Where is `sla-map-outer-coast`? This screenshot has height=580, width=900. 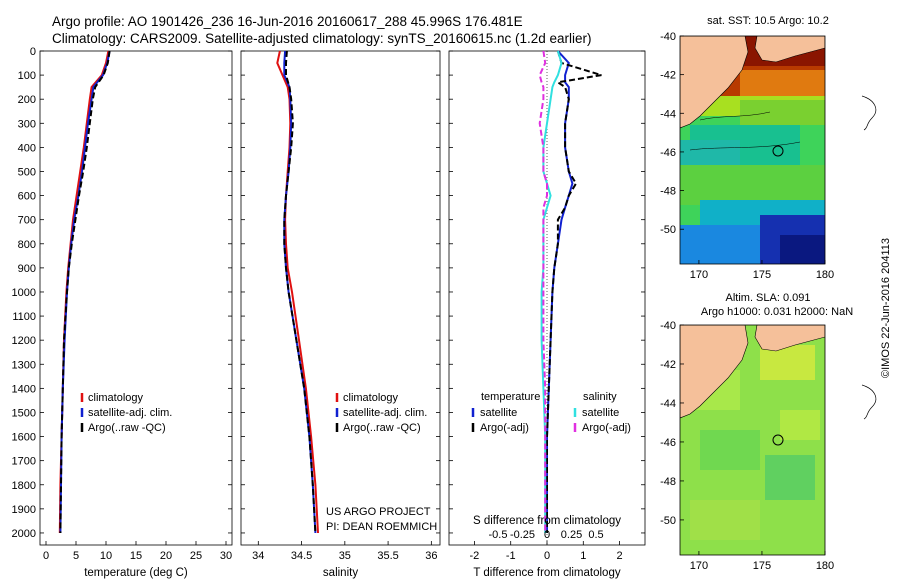 sla-map-outer-coast is located at coordinates (869, 402).